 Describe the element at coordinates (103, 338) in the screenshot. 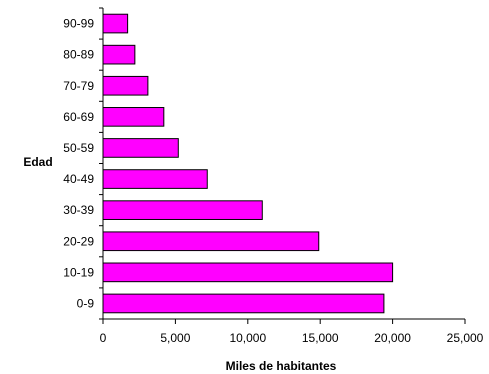

I see `x-tick-label: 0` at that location.